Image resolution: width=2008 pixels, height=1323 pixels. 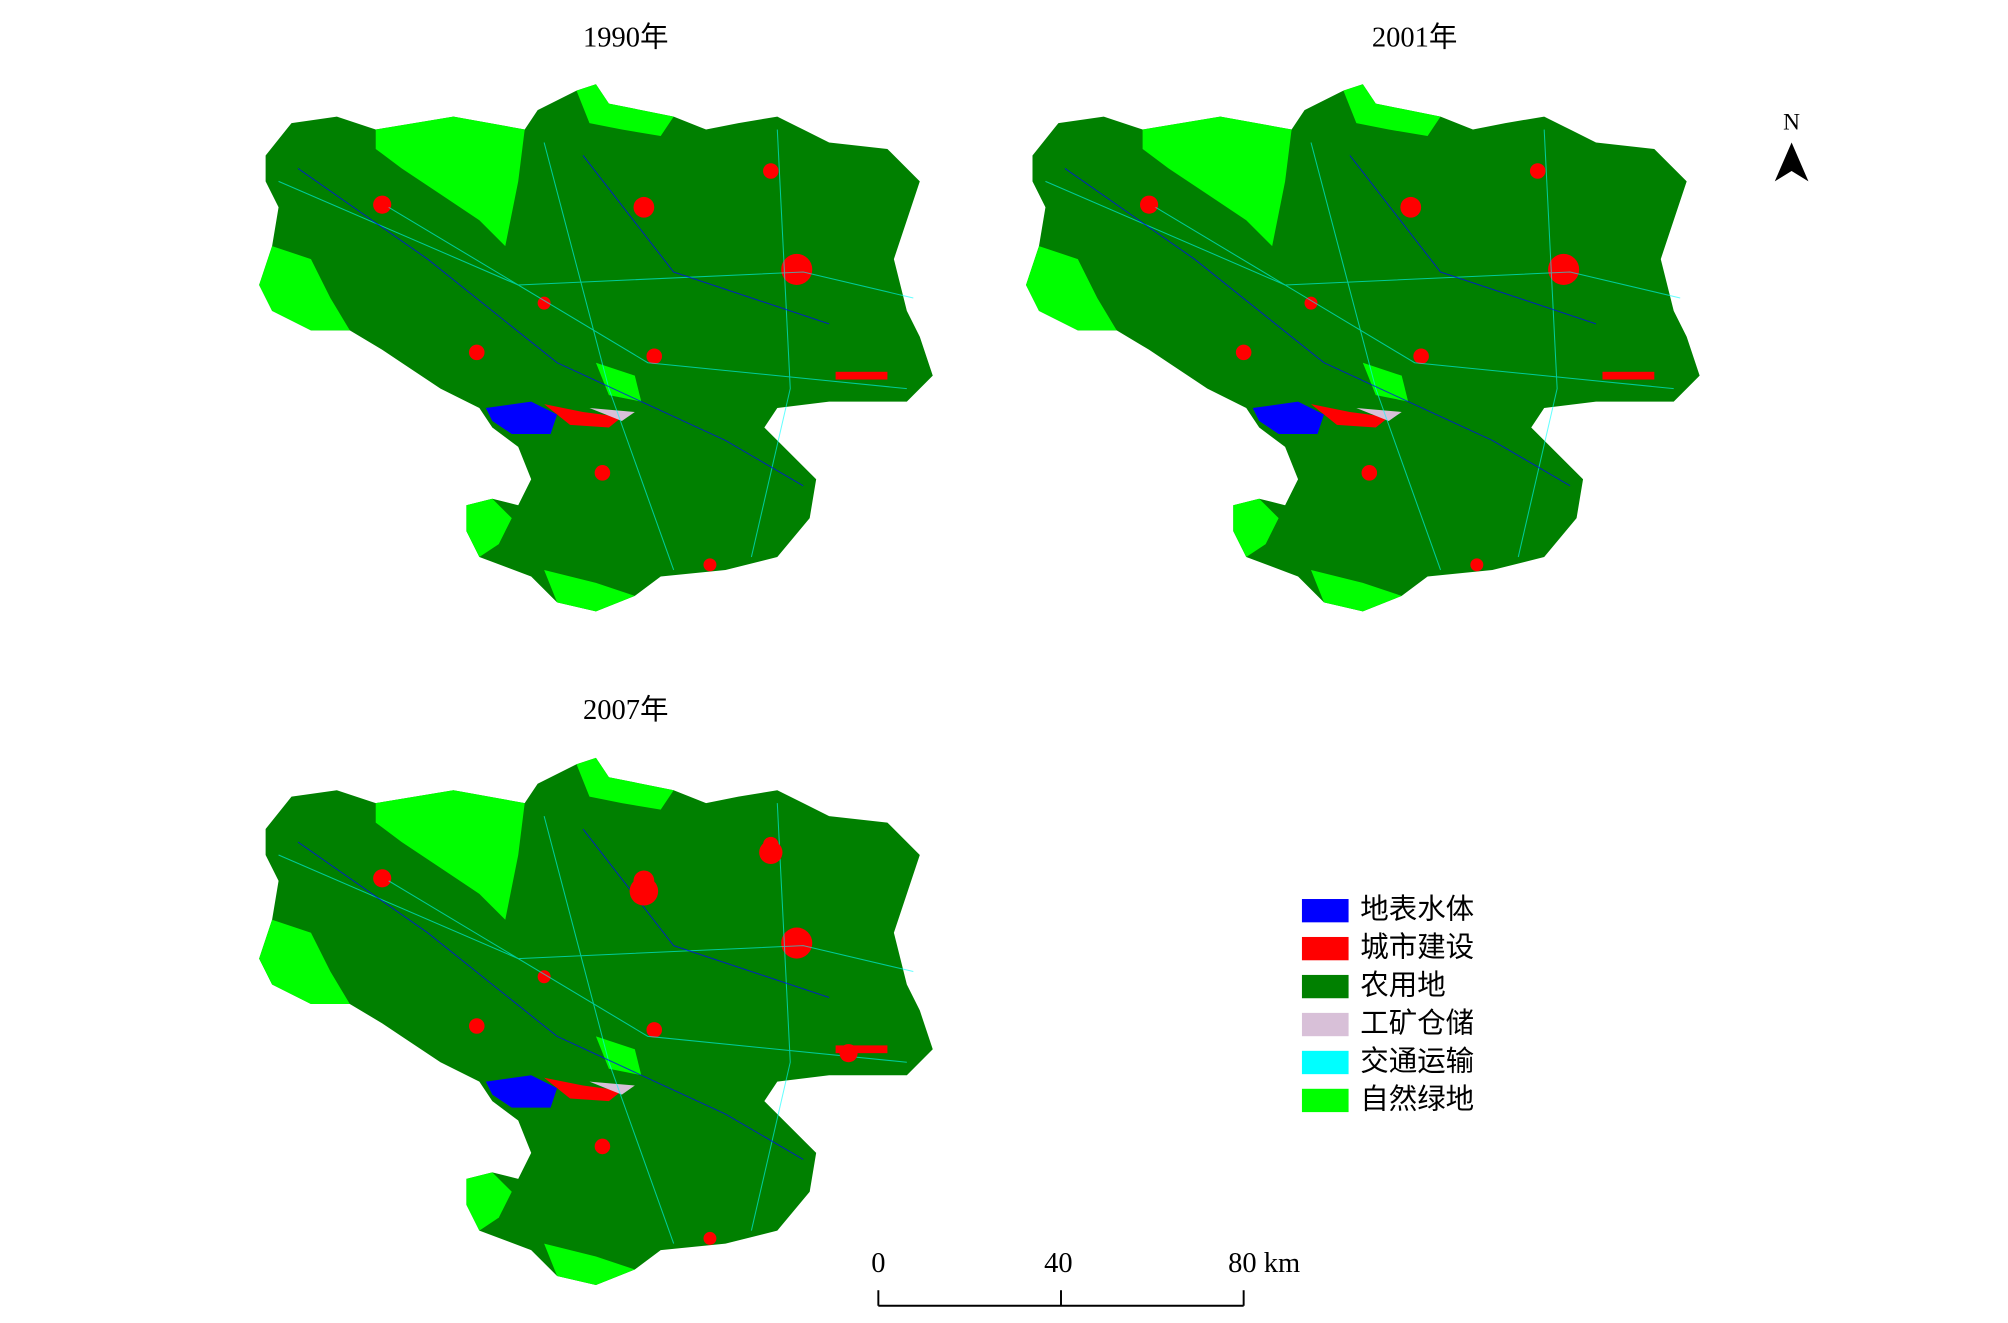 What do you see at coordinates (1417, 909) in the screenshot?
I see `legend-label: 地表水体` at bounding box center [1417, 909].